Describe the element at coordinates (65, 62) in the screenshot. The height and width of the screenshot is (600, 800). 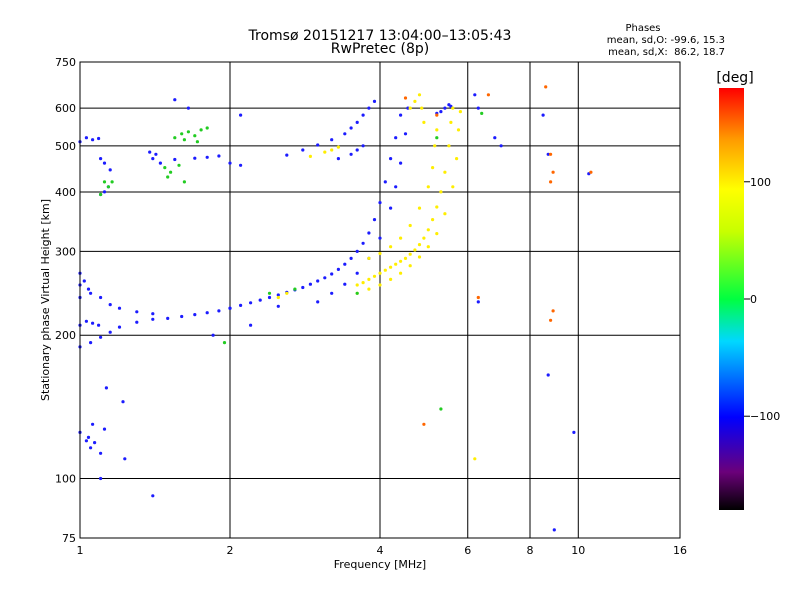
I see `y-tick-label: 750` at that location.